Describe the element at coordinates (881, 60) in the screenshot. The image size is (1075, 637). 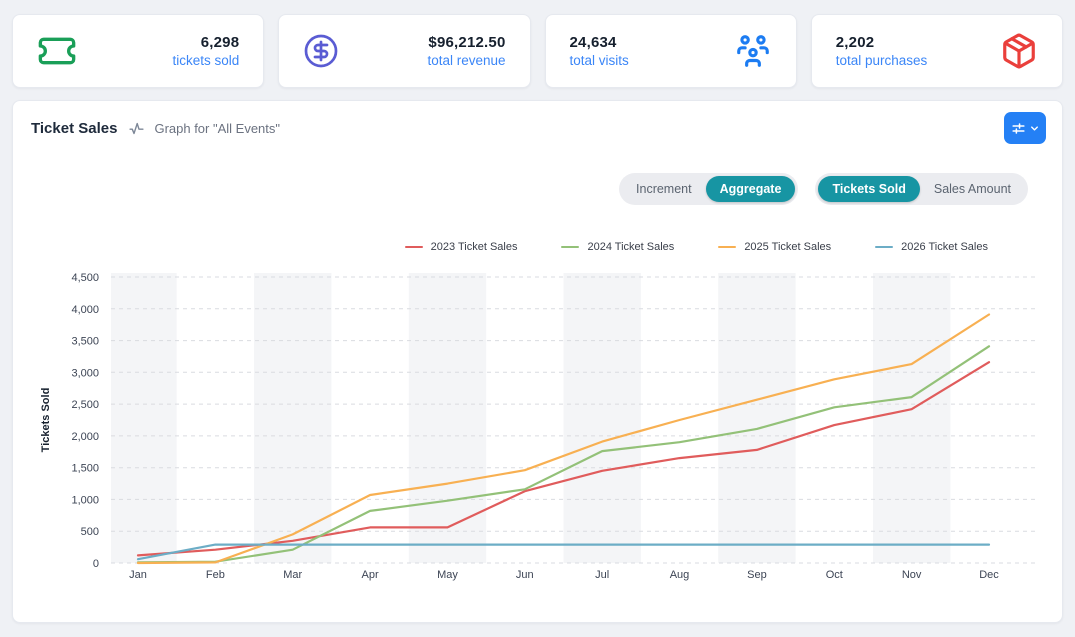
I see `stat-label: total purchases` at that location.